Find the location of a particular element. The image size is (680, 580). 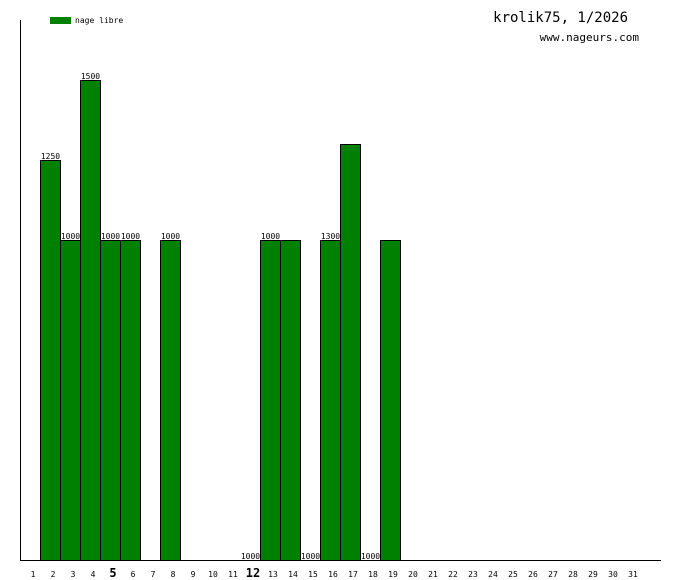

x-tick-label-20: 20 is located at coordinates (413, 574).